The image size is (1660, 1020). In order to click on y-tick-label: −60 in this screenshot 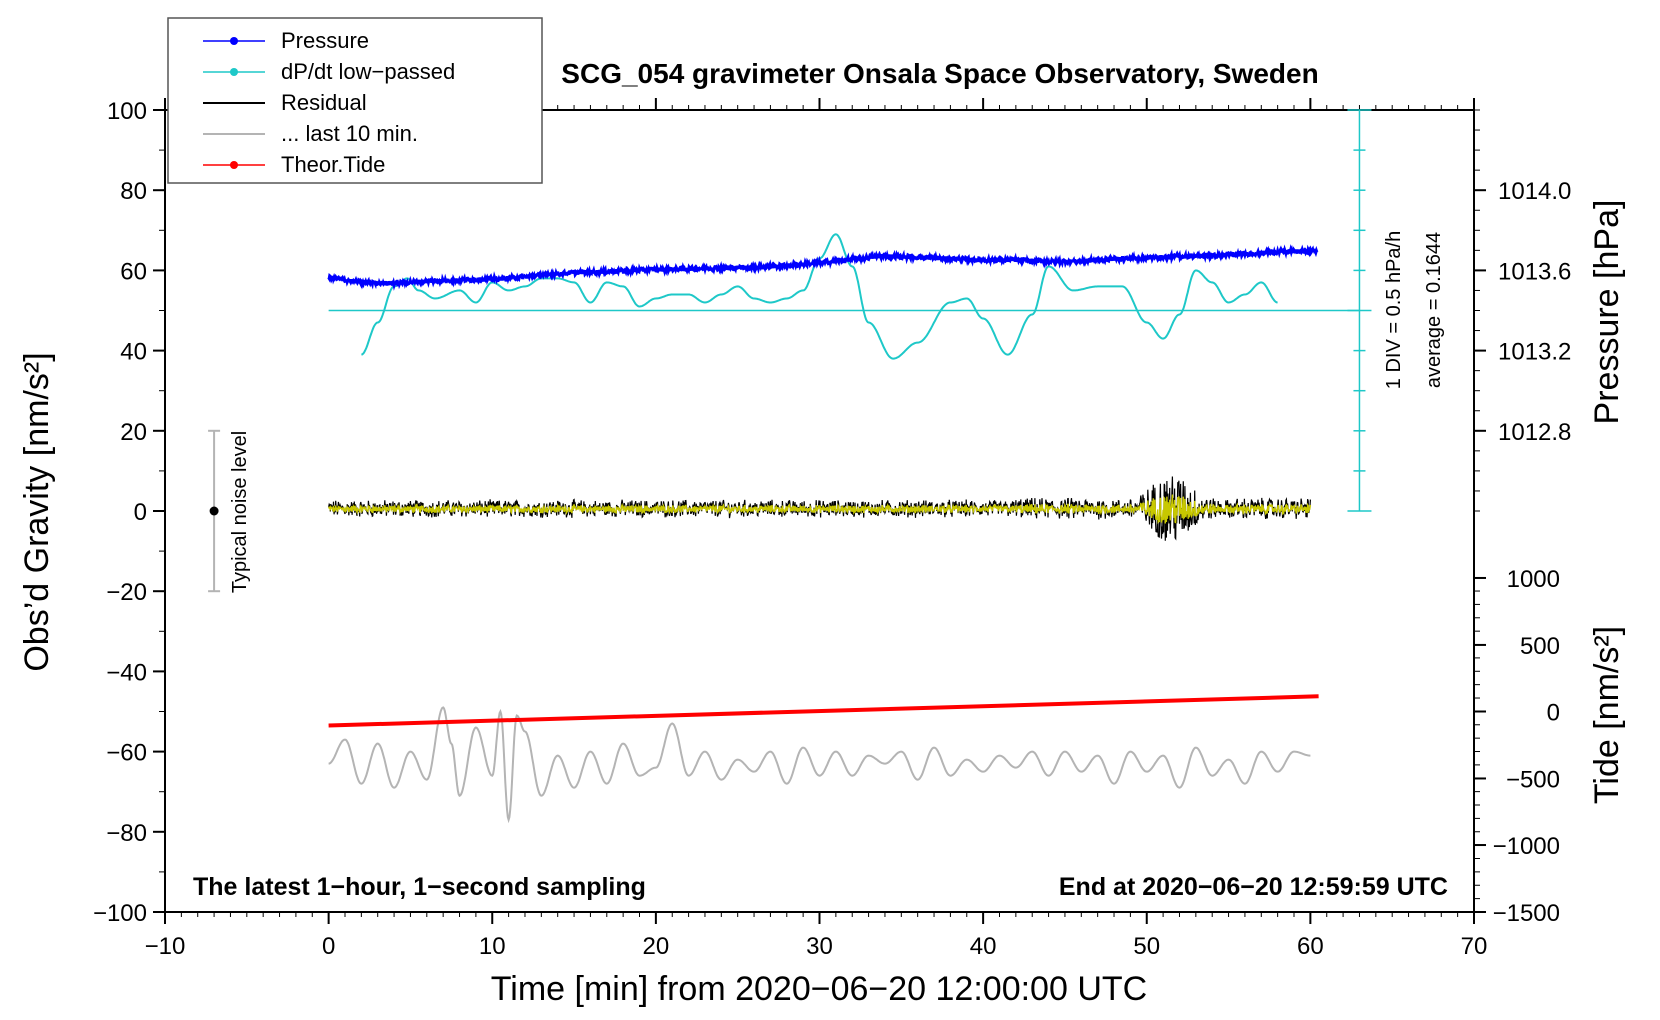, I will do `click(126, 753)`.